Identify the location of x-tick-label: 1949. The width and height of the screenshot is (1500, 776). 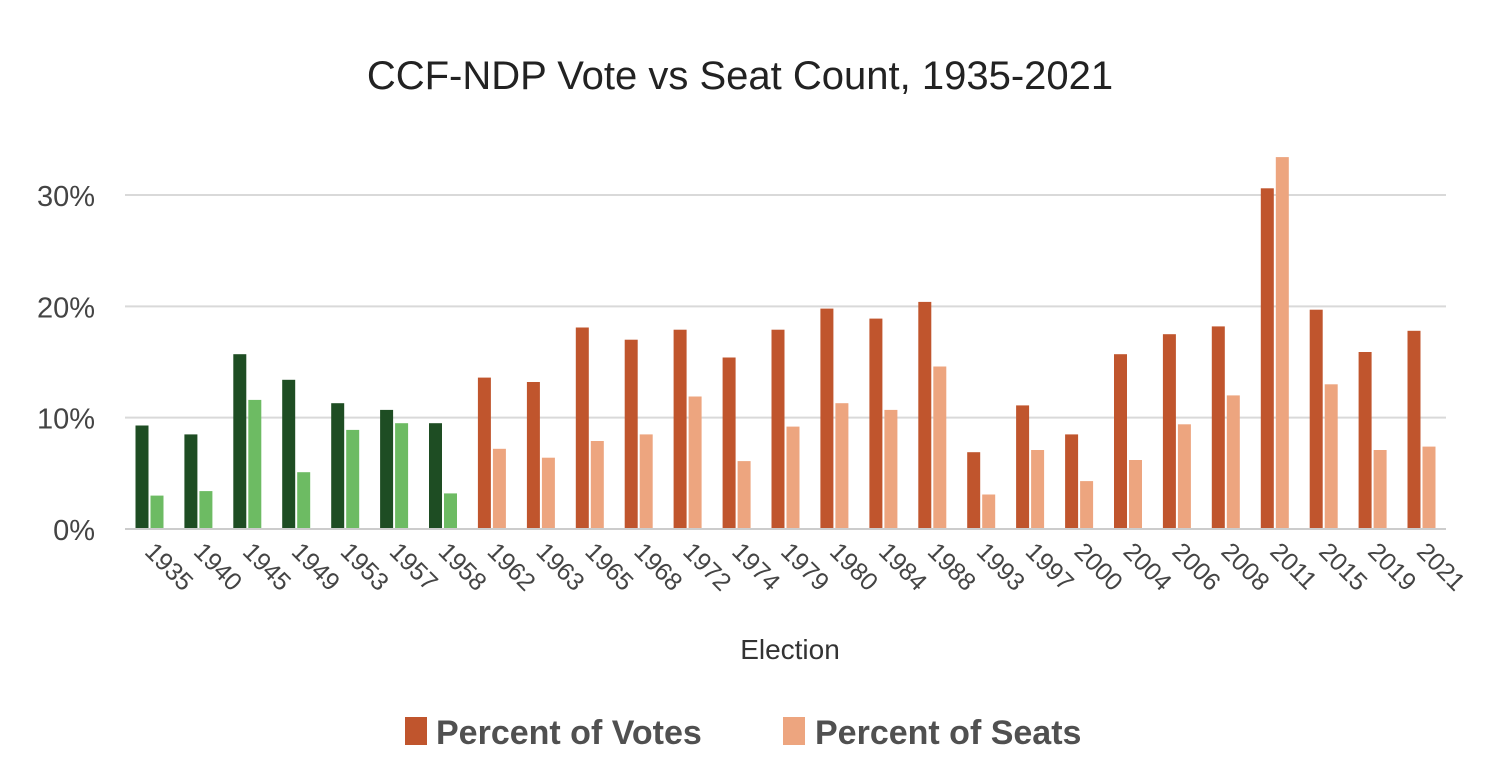
(315, 566).